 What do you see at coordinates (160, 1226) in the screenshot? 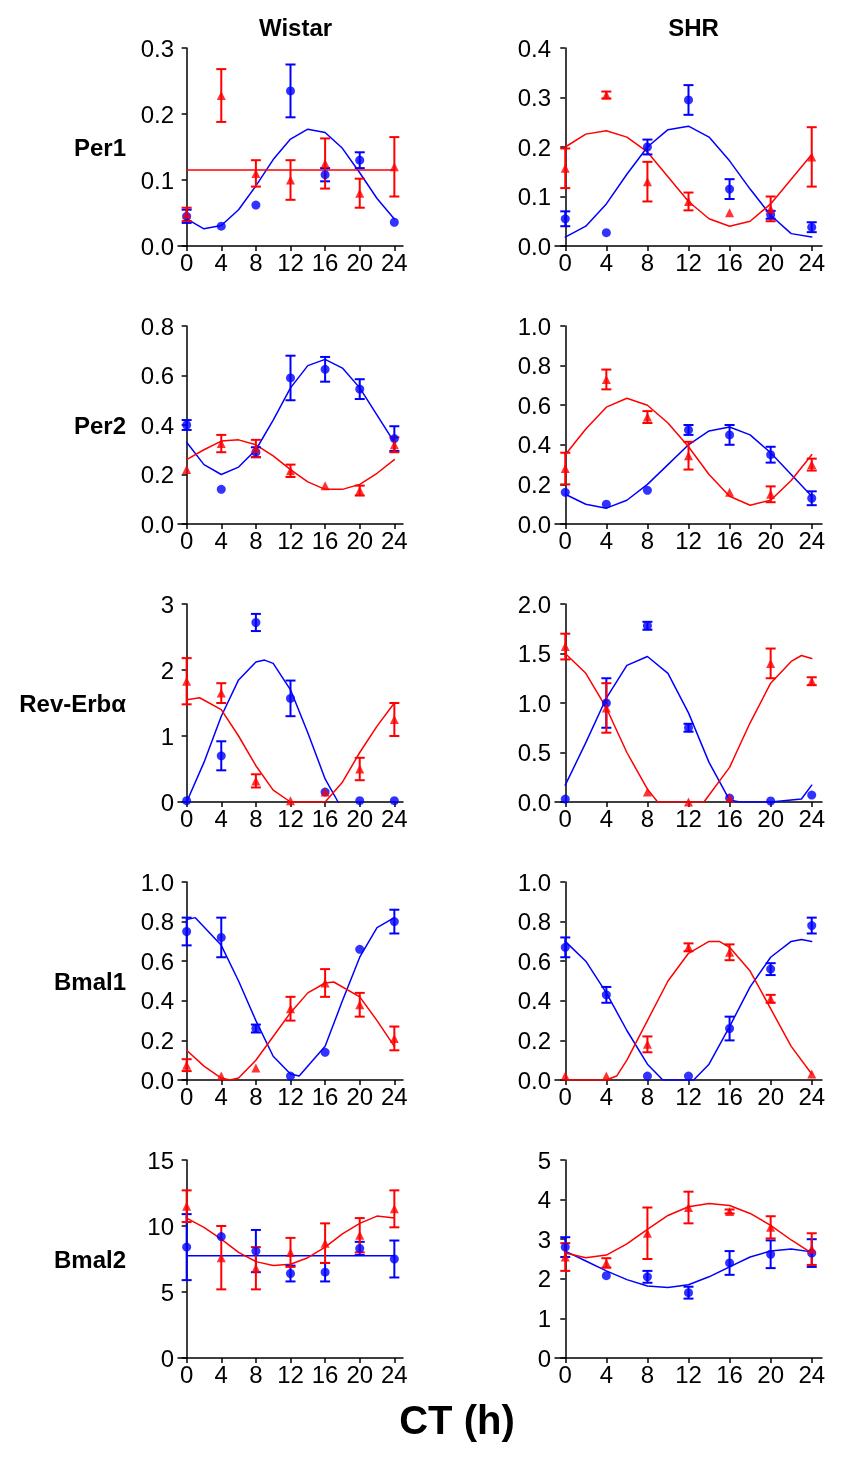
I see `y-tick-label: 10` at bounding box center [160, 1226].